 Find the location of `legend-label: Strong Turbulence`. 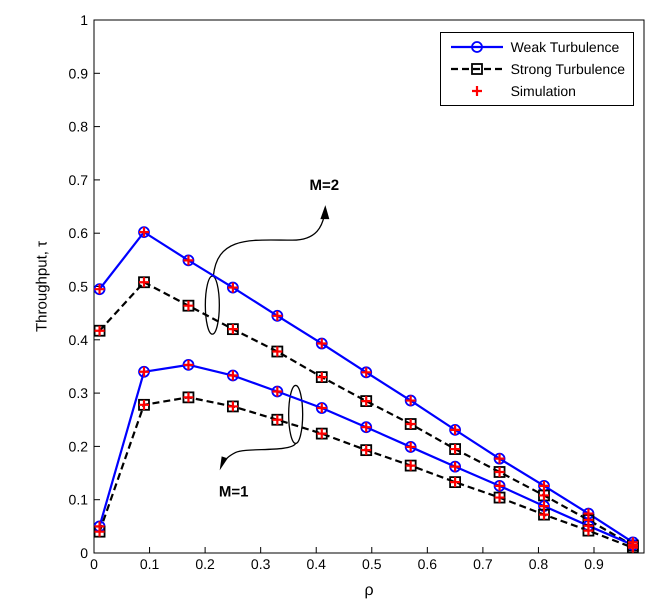

legend-label: Strong Turbulence is located at coordinates (567, 69).